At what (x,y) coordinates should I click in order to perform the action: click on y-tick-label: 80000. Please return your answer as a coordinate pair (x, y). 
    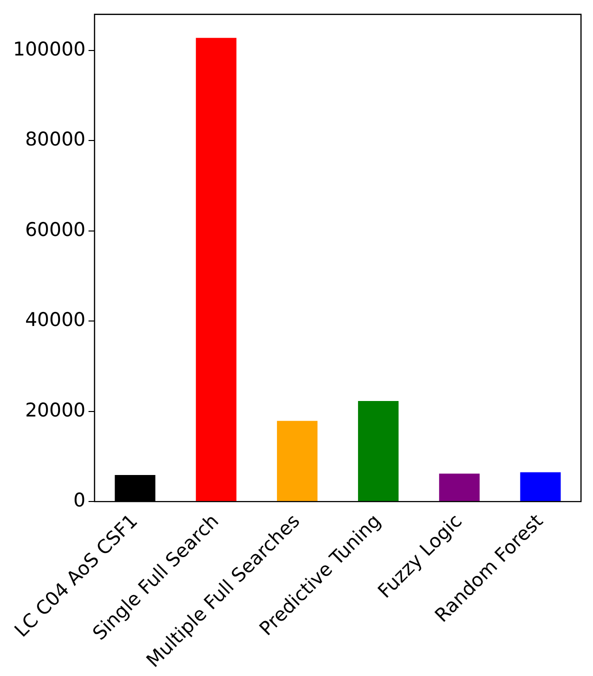
    Looking at the image, I should click on (55, 139).